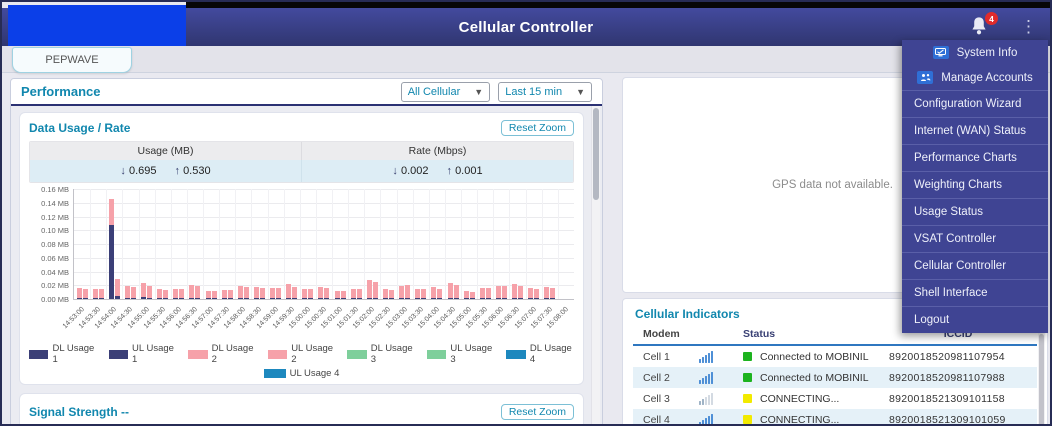 Image resolution: width=1052 pixels, height=426 pixels. What do you see at coordinates (55, 231) in the screenshot?
I see `y-tick-label: 0.10 MB` at bounding box center [55, 231].